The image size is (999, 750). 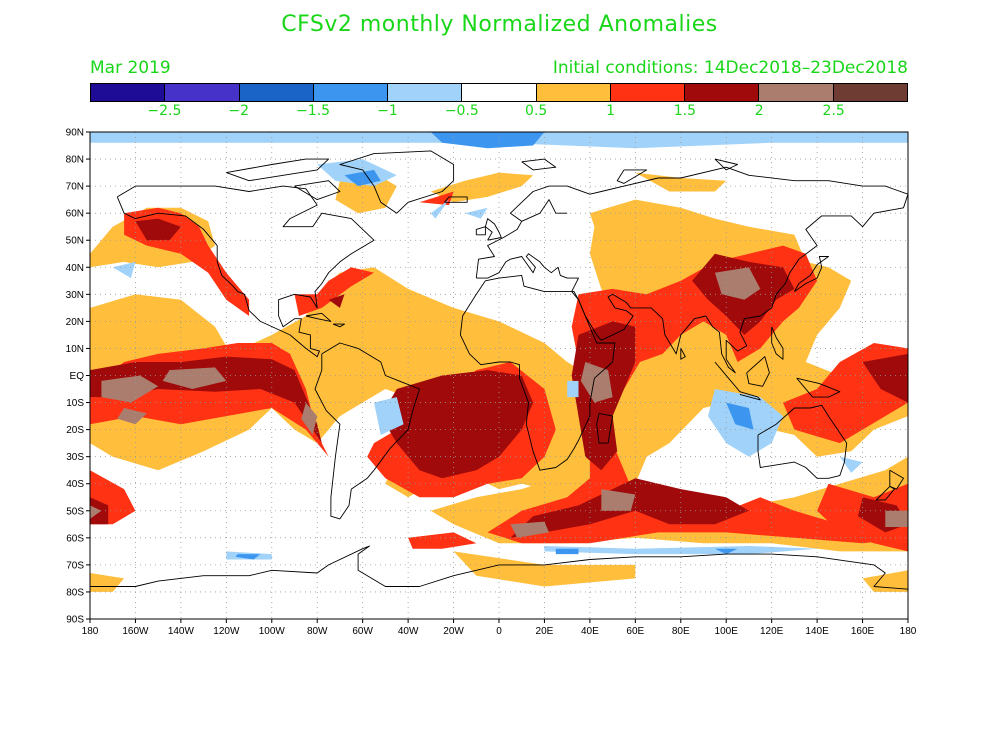 I want to click on forecast-month: Mar 2019, so click(x=130, y=68).